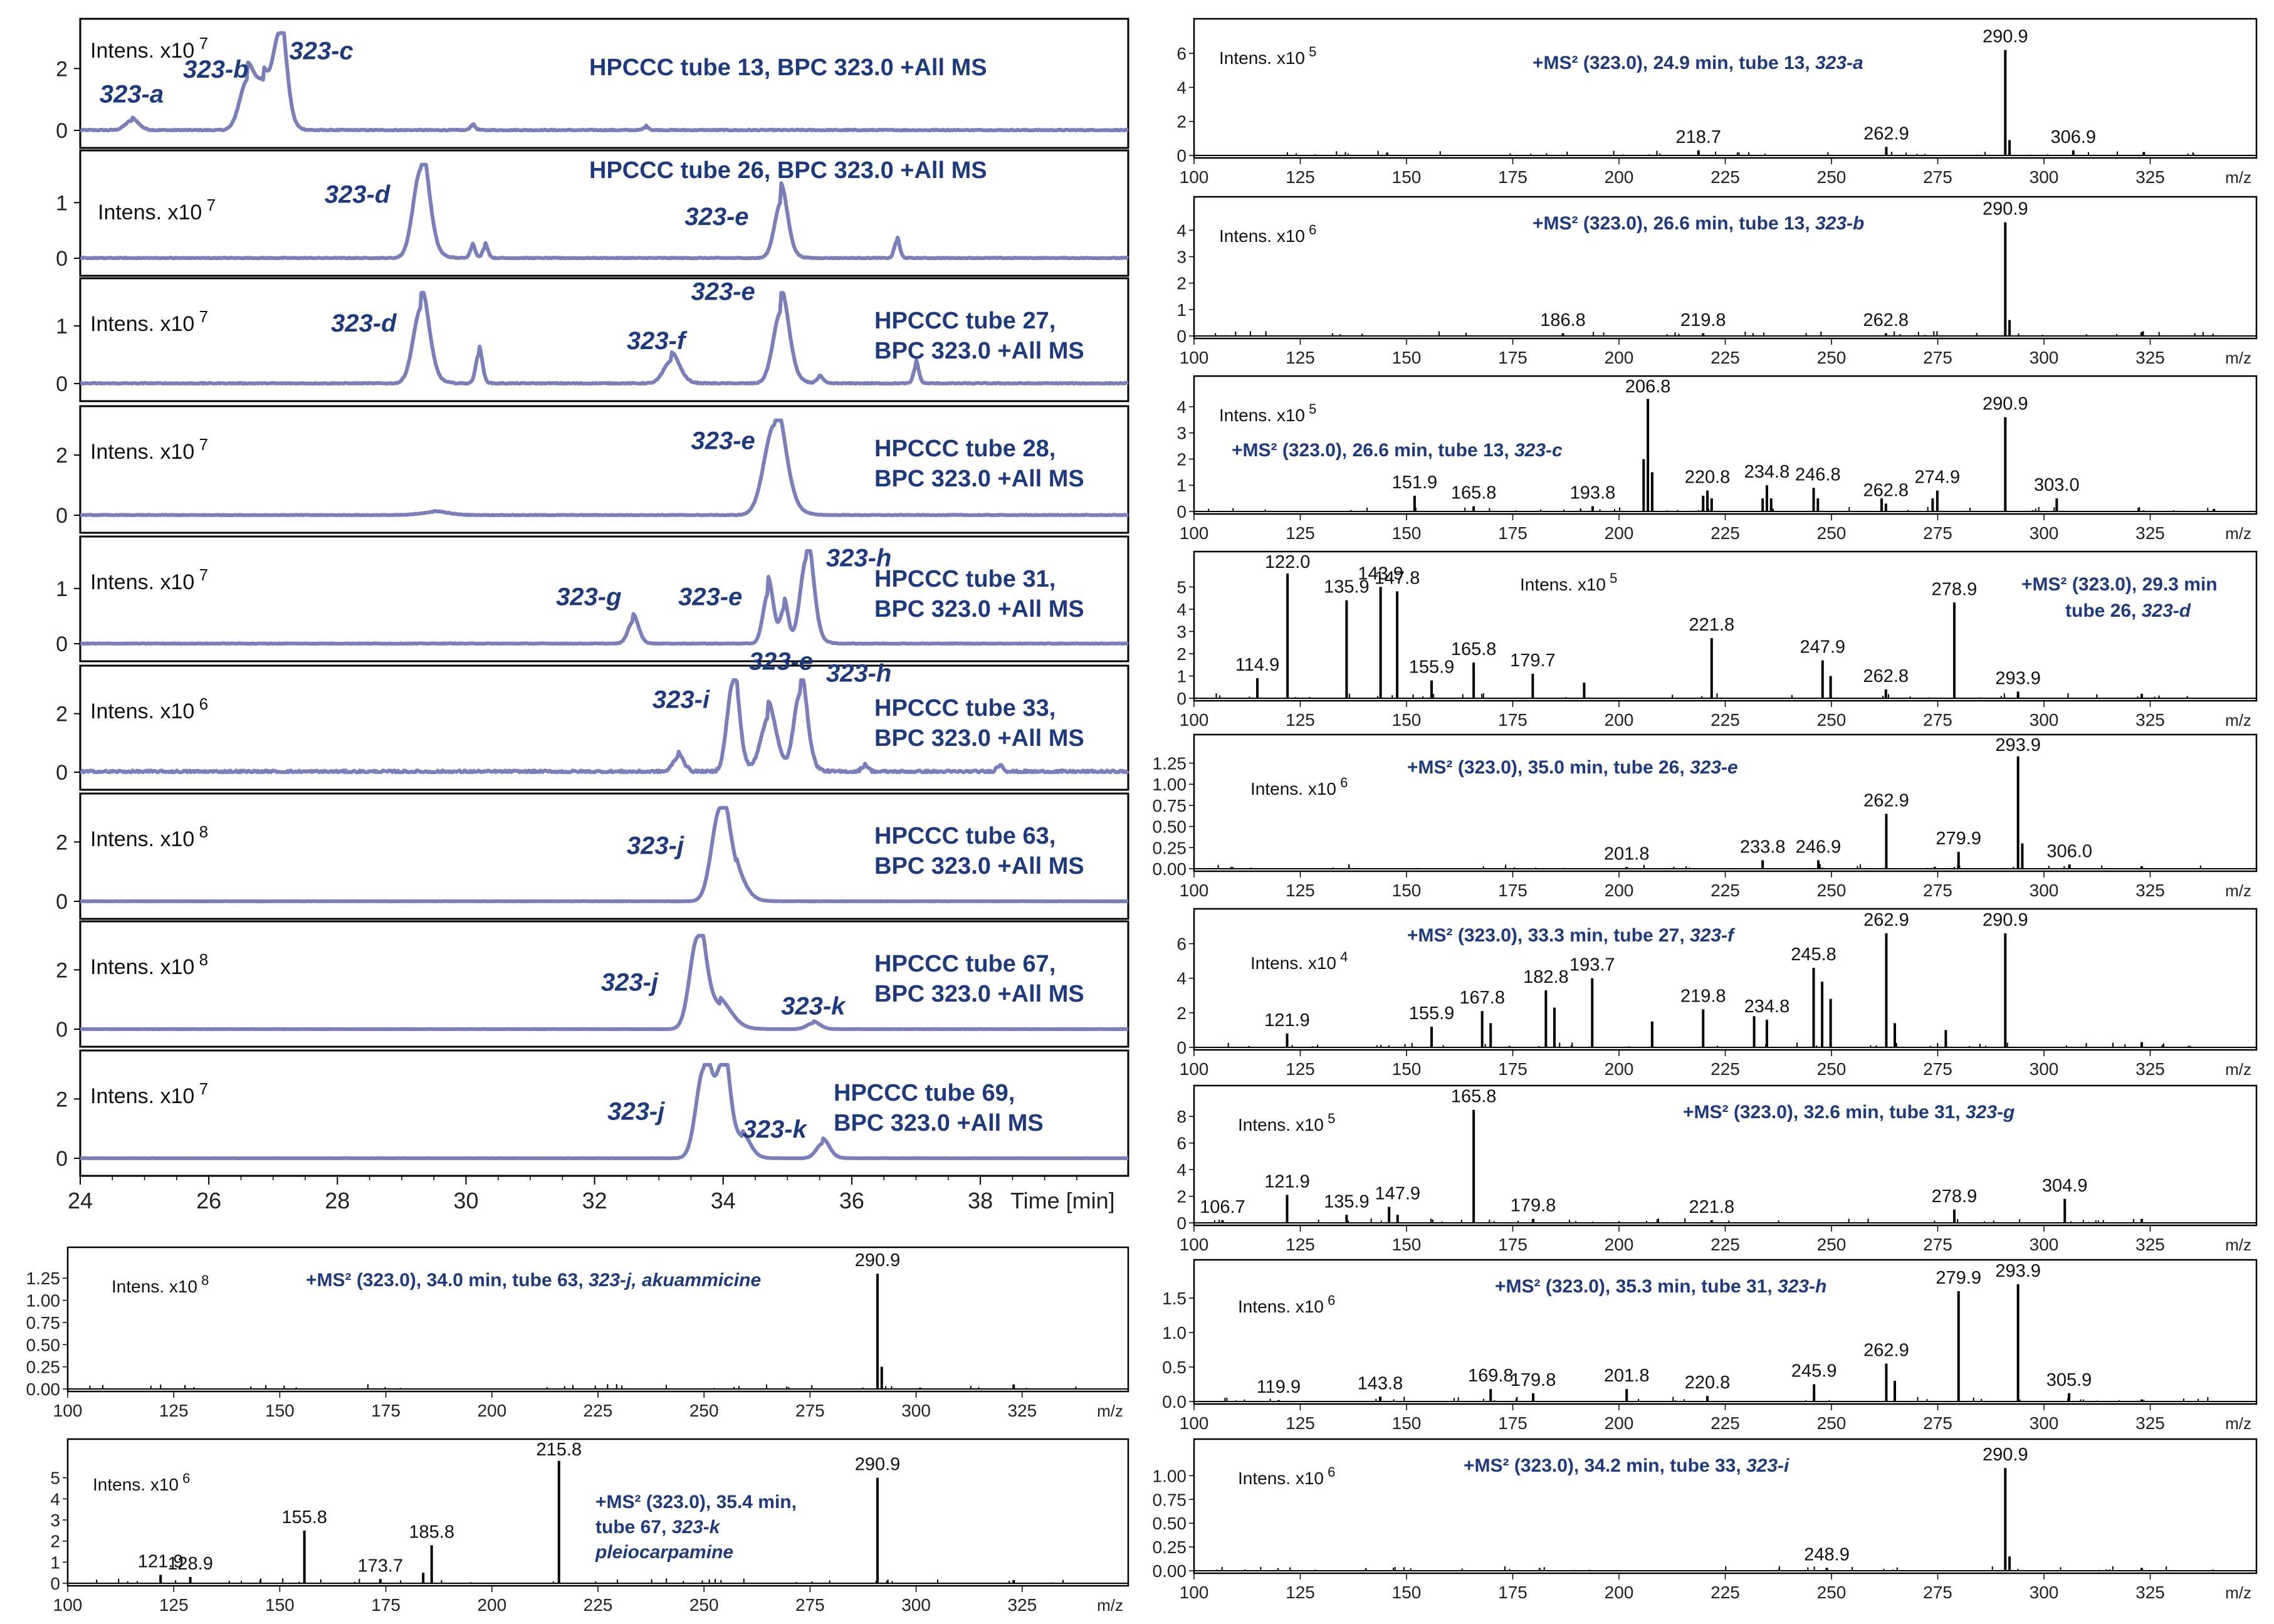  What do you see at coordinates (1698, 137) in the screenshot?
I see `peak-label: 218.7` at bounding box center [1698, 137].